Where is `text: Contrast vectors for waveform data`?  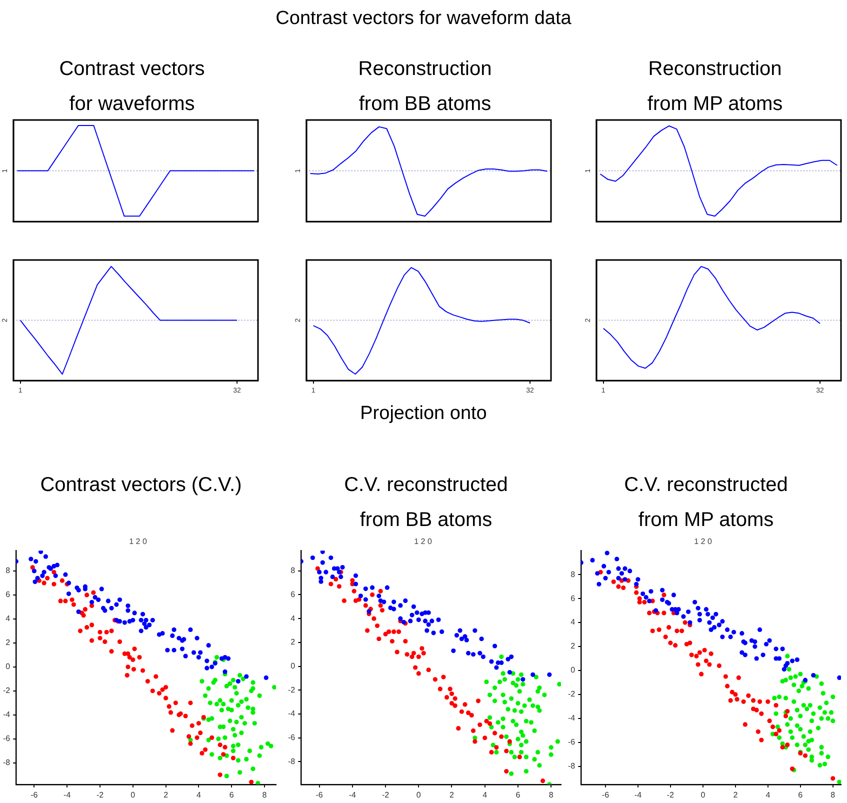
text: Contrast vectors for waveform data is located at coordinates (423, 19).